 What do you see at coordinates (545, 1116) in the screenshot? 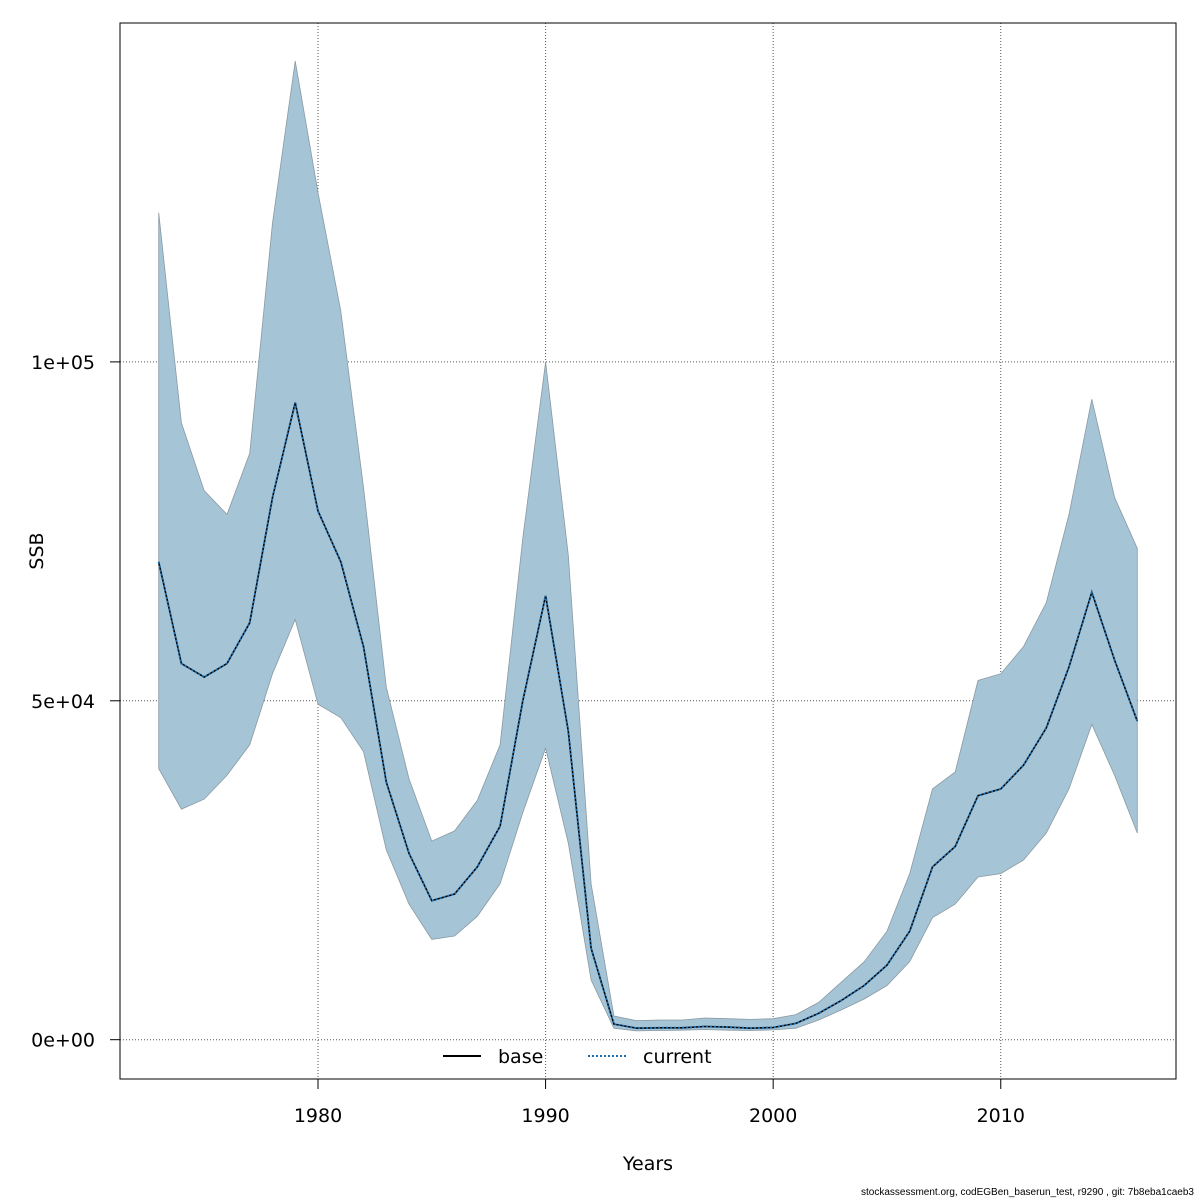
I see `x-tick-label: 1990` at bounding box center [545, 1116].